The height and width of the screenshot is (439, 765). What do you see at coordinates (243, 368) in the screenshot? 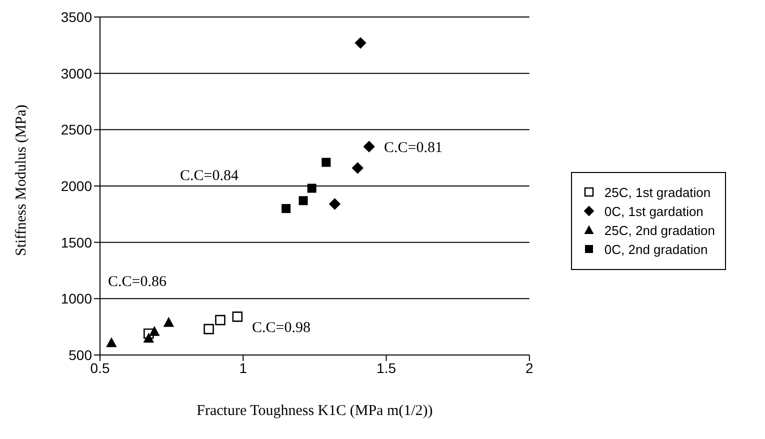
I see `x-tick-label: 1` at bounding box center [243, 368].